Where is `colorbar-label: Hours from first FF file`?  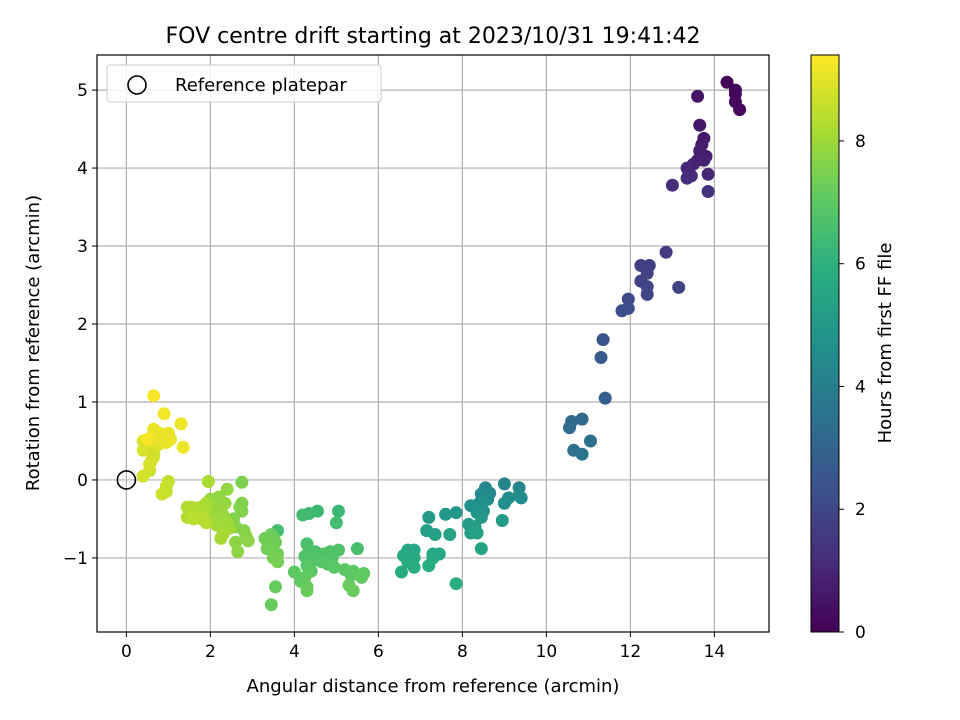
colorbar-label: Hours from first FF file is located at coordinates (885, 343).